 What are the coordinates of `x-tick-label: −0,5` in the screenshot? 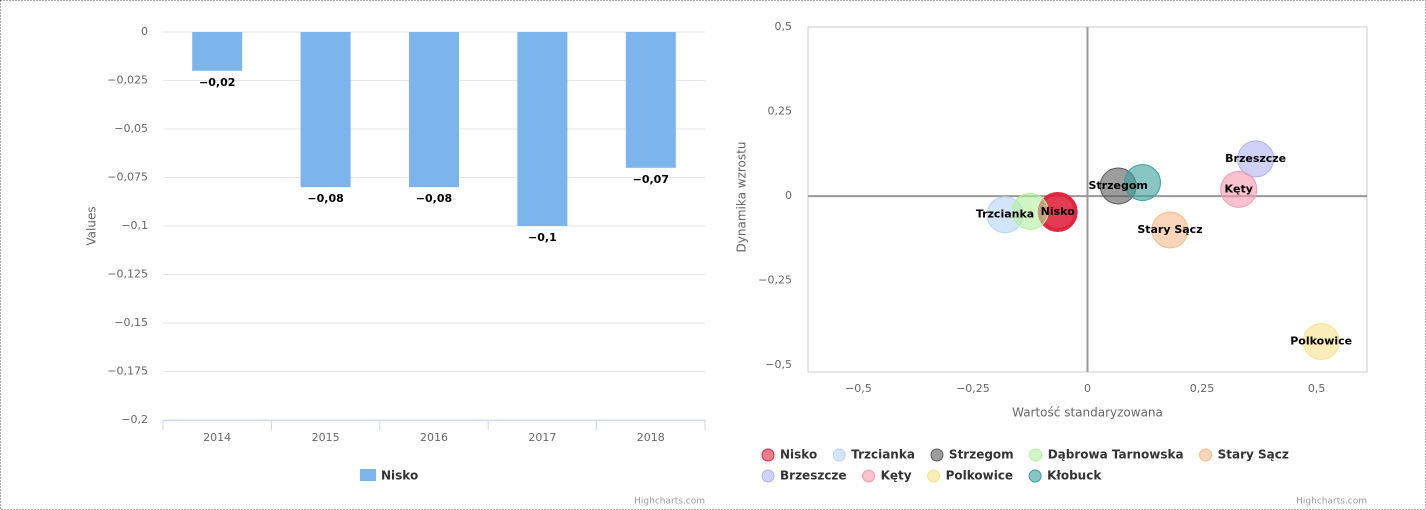 It's located at (858, 388).